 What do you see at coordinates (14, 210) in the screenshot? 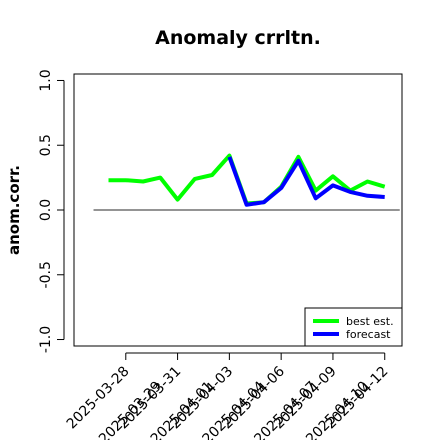
I see `y-axis-title: anom.corr.` at bounding box center [14, 210].